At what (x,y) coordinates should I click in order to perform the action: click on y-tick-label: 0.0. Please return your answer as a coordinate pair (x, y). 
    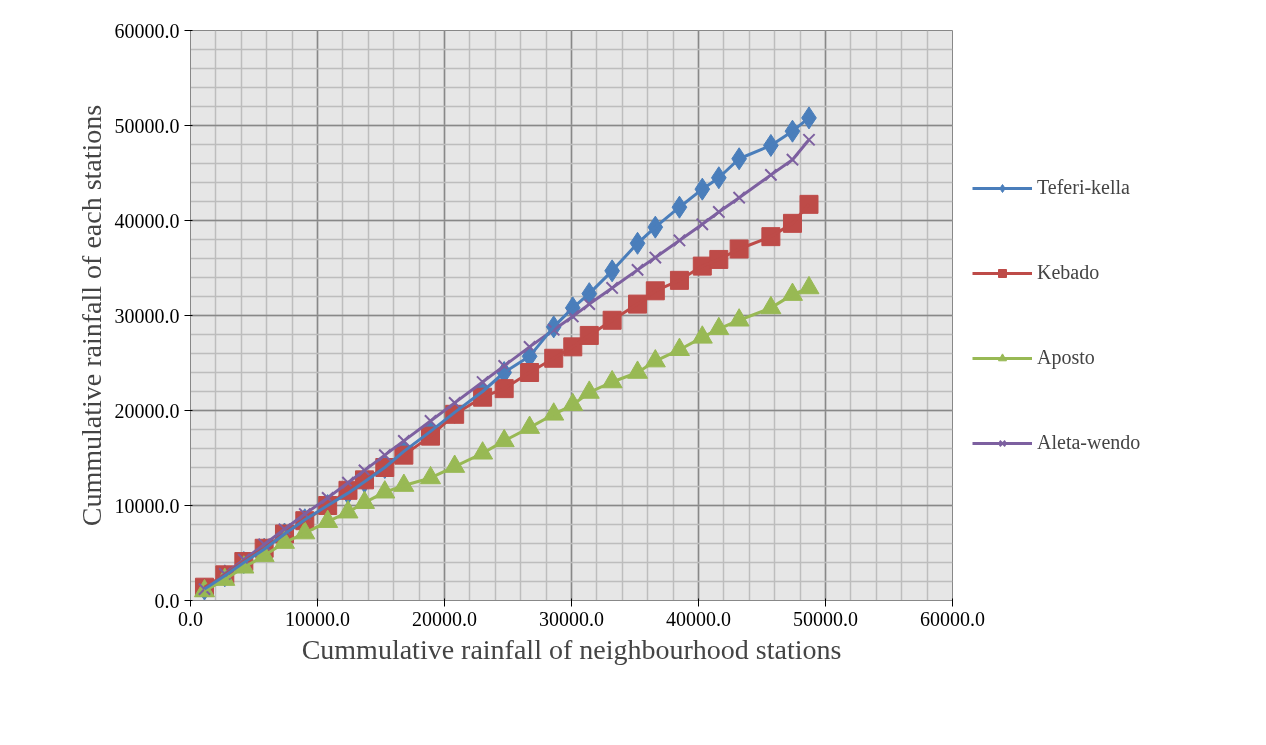
    Looking at the image, I should click on (167, 600).